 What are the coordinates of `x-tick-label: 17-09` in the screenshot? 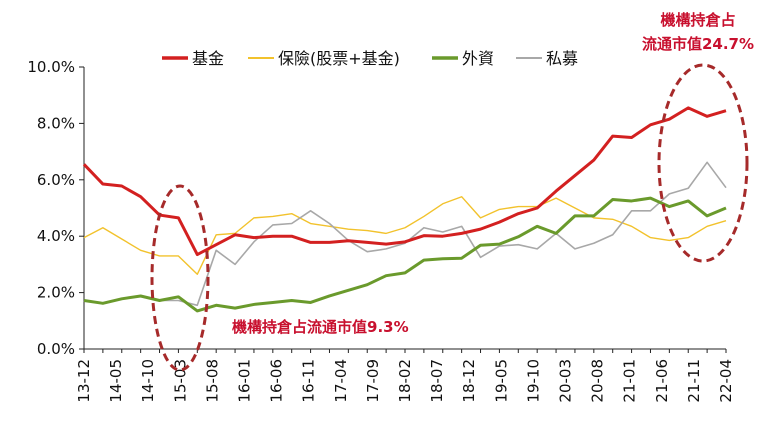 It's located at (373, 381).